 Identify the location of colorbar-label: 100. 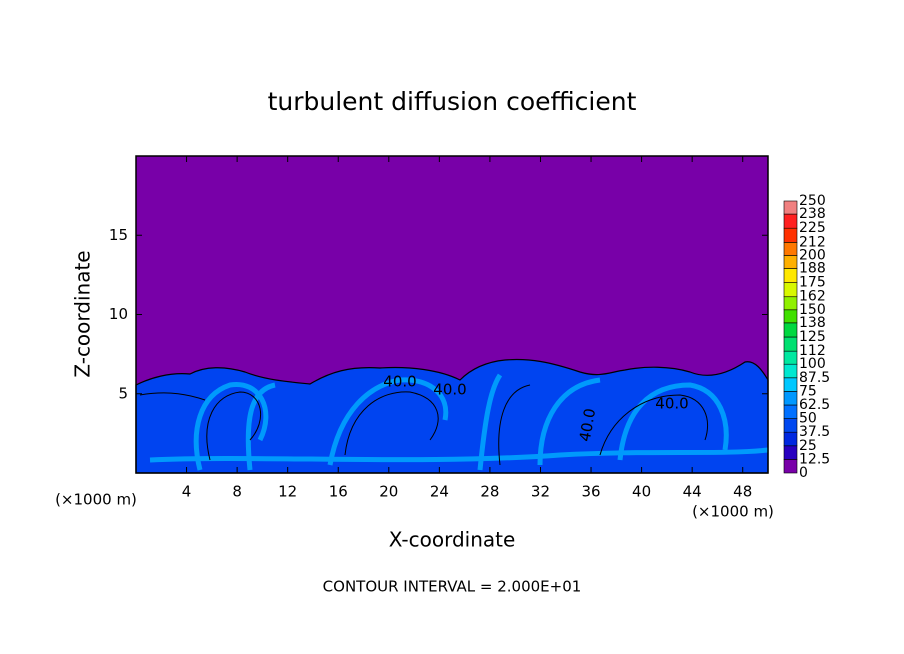
(812, 364).